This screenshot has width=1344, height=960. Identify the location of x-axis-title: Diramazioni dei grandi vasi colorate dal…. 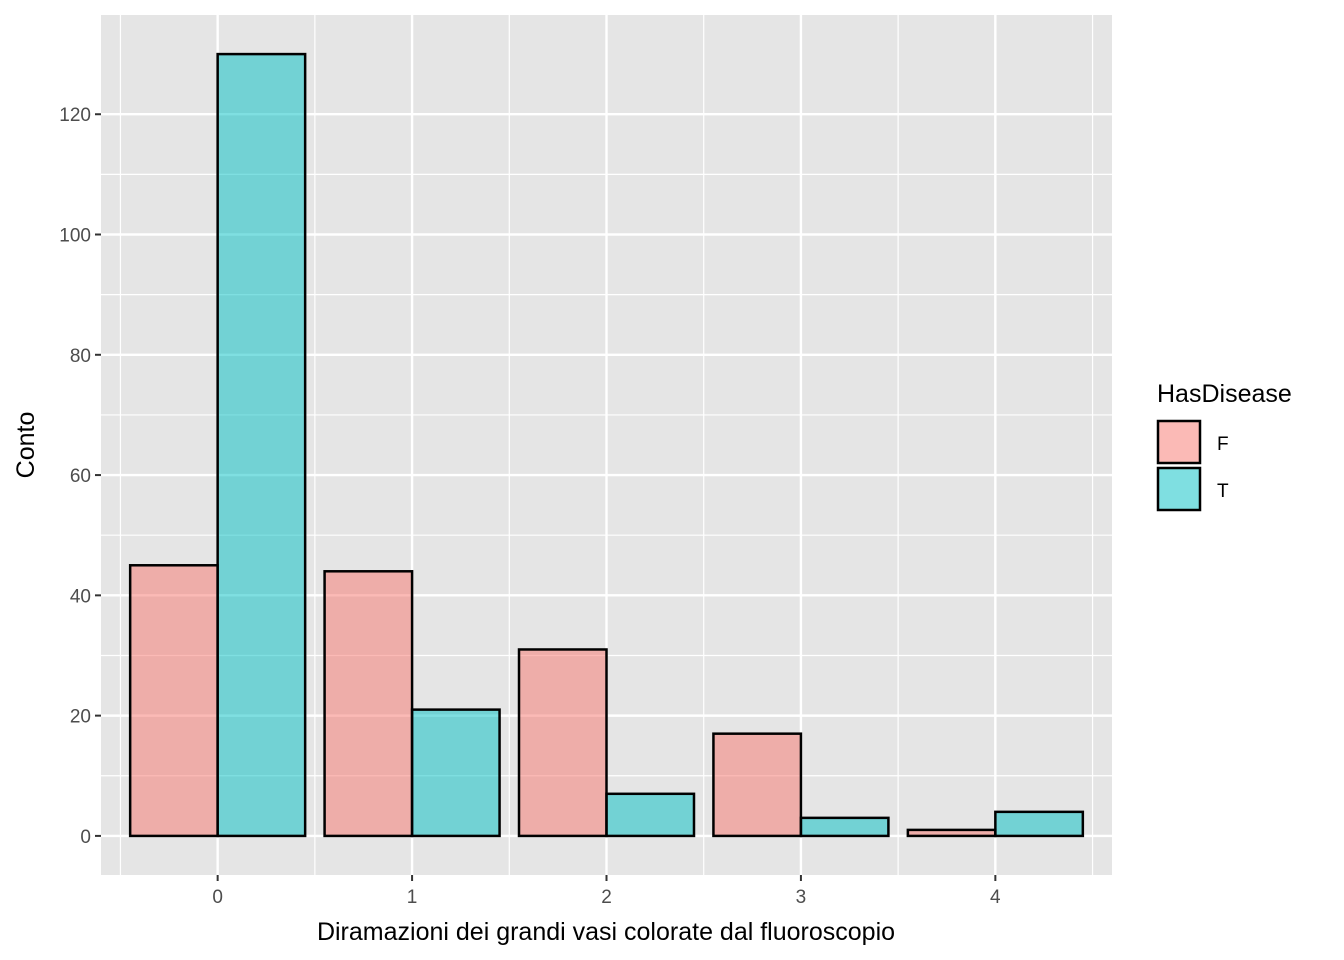
(606, 932).